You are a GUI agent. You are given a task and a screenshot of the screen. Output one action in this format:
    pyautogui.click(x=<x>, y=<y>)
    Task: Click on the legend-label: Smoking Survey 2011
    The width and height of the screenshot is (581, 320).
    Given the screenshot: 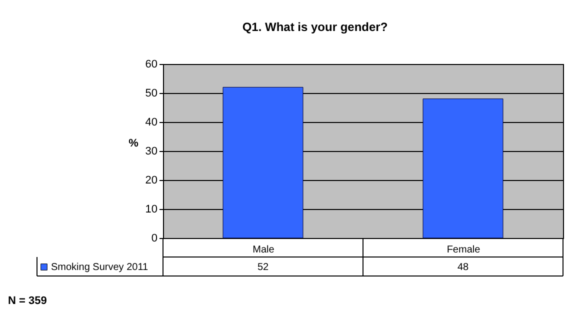 What is the action you would take?
    pyautogui.click(x=100, y=267)
    